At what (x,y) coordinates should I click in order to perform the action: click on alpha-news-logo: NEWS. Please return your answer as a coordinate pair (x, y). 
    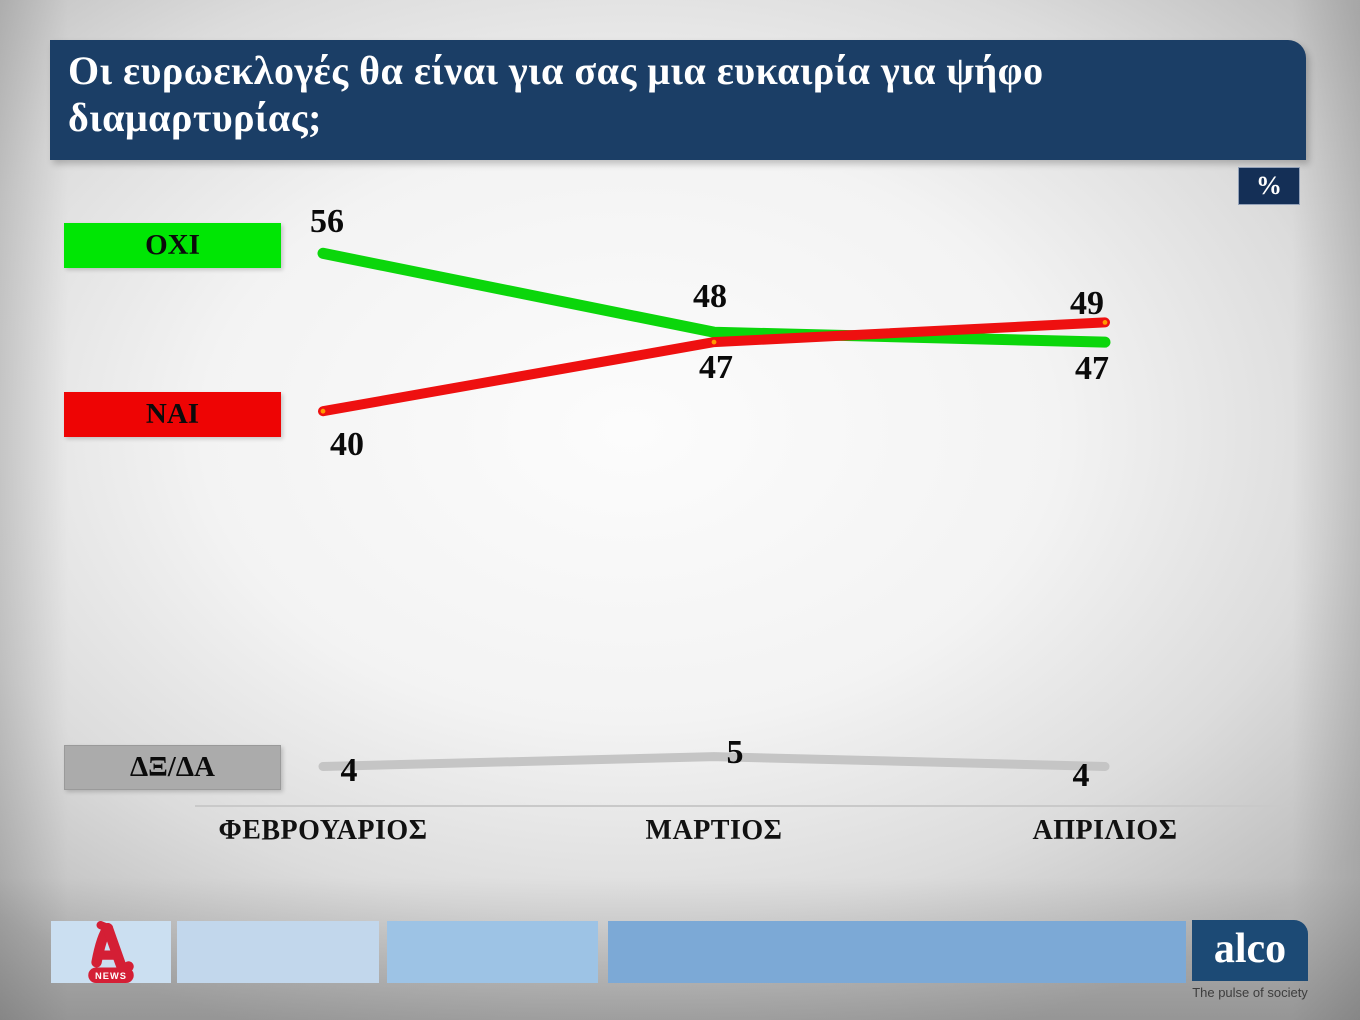
    Looking at the image, I should click on (111, 952).